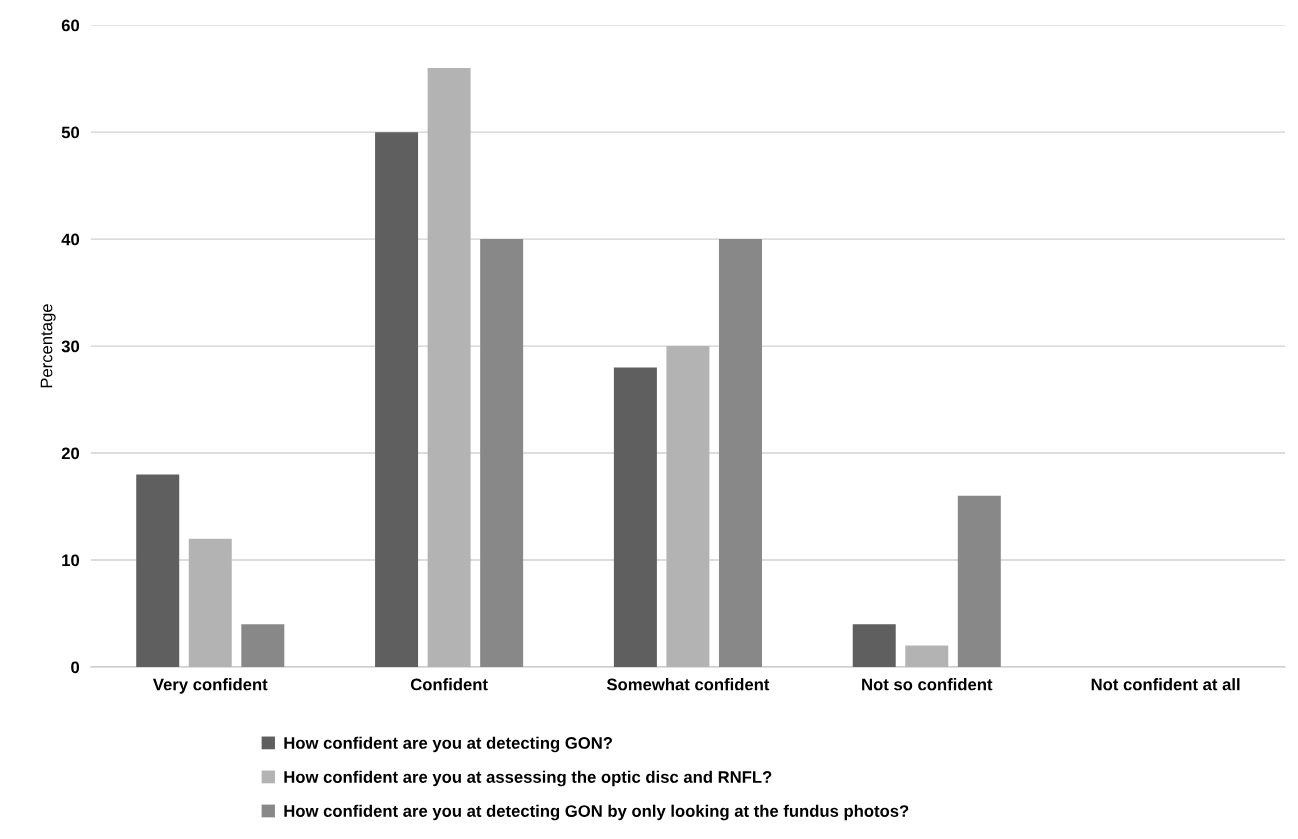 The height and width of the screenshot is (839, 1298). What do you see at coordinates (70, 239) in the screenshot?
I see `y-tick-label: 40` at bounding box center [70, 239].